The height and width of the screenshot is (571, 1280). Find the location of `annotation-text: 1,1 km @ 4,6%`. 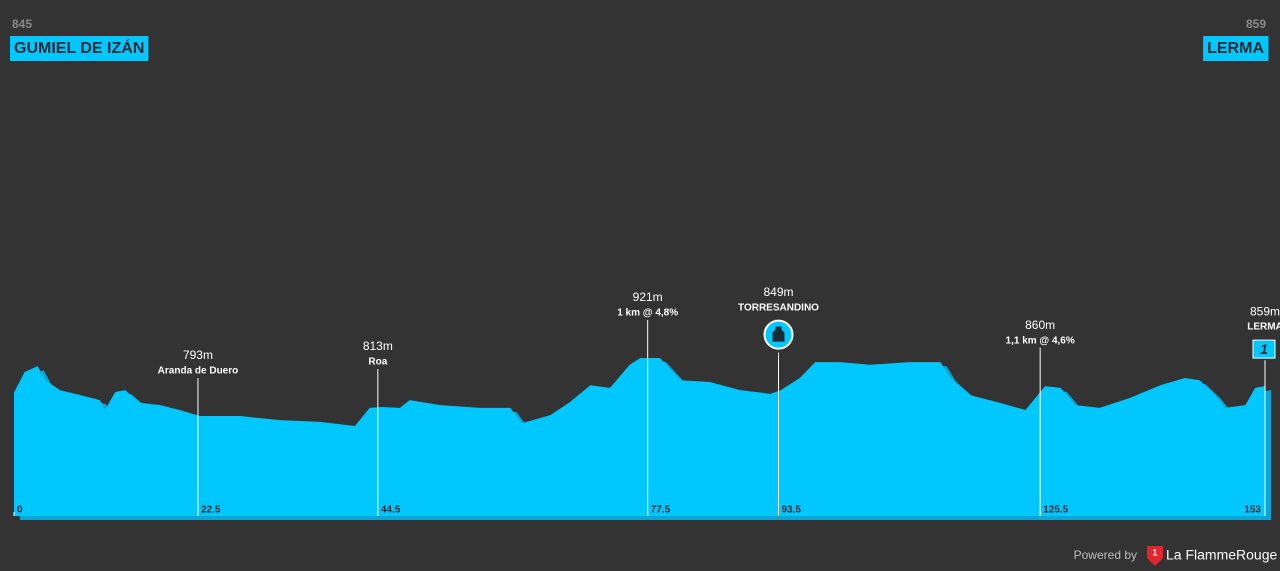

annotation-text: 1,1 km @ 4,6% is located at coordinates (1040, 340).